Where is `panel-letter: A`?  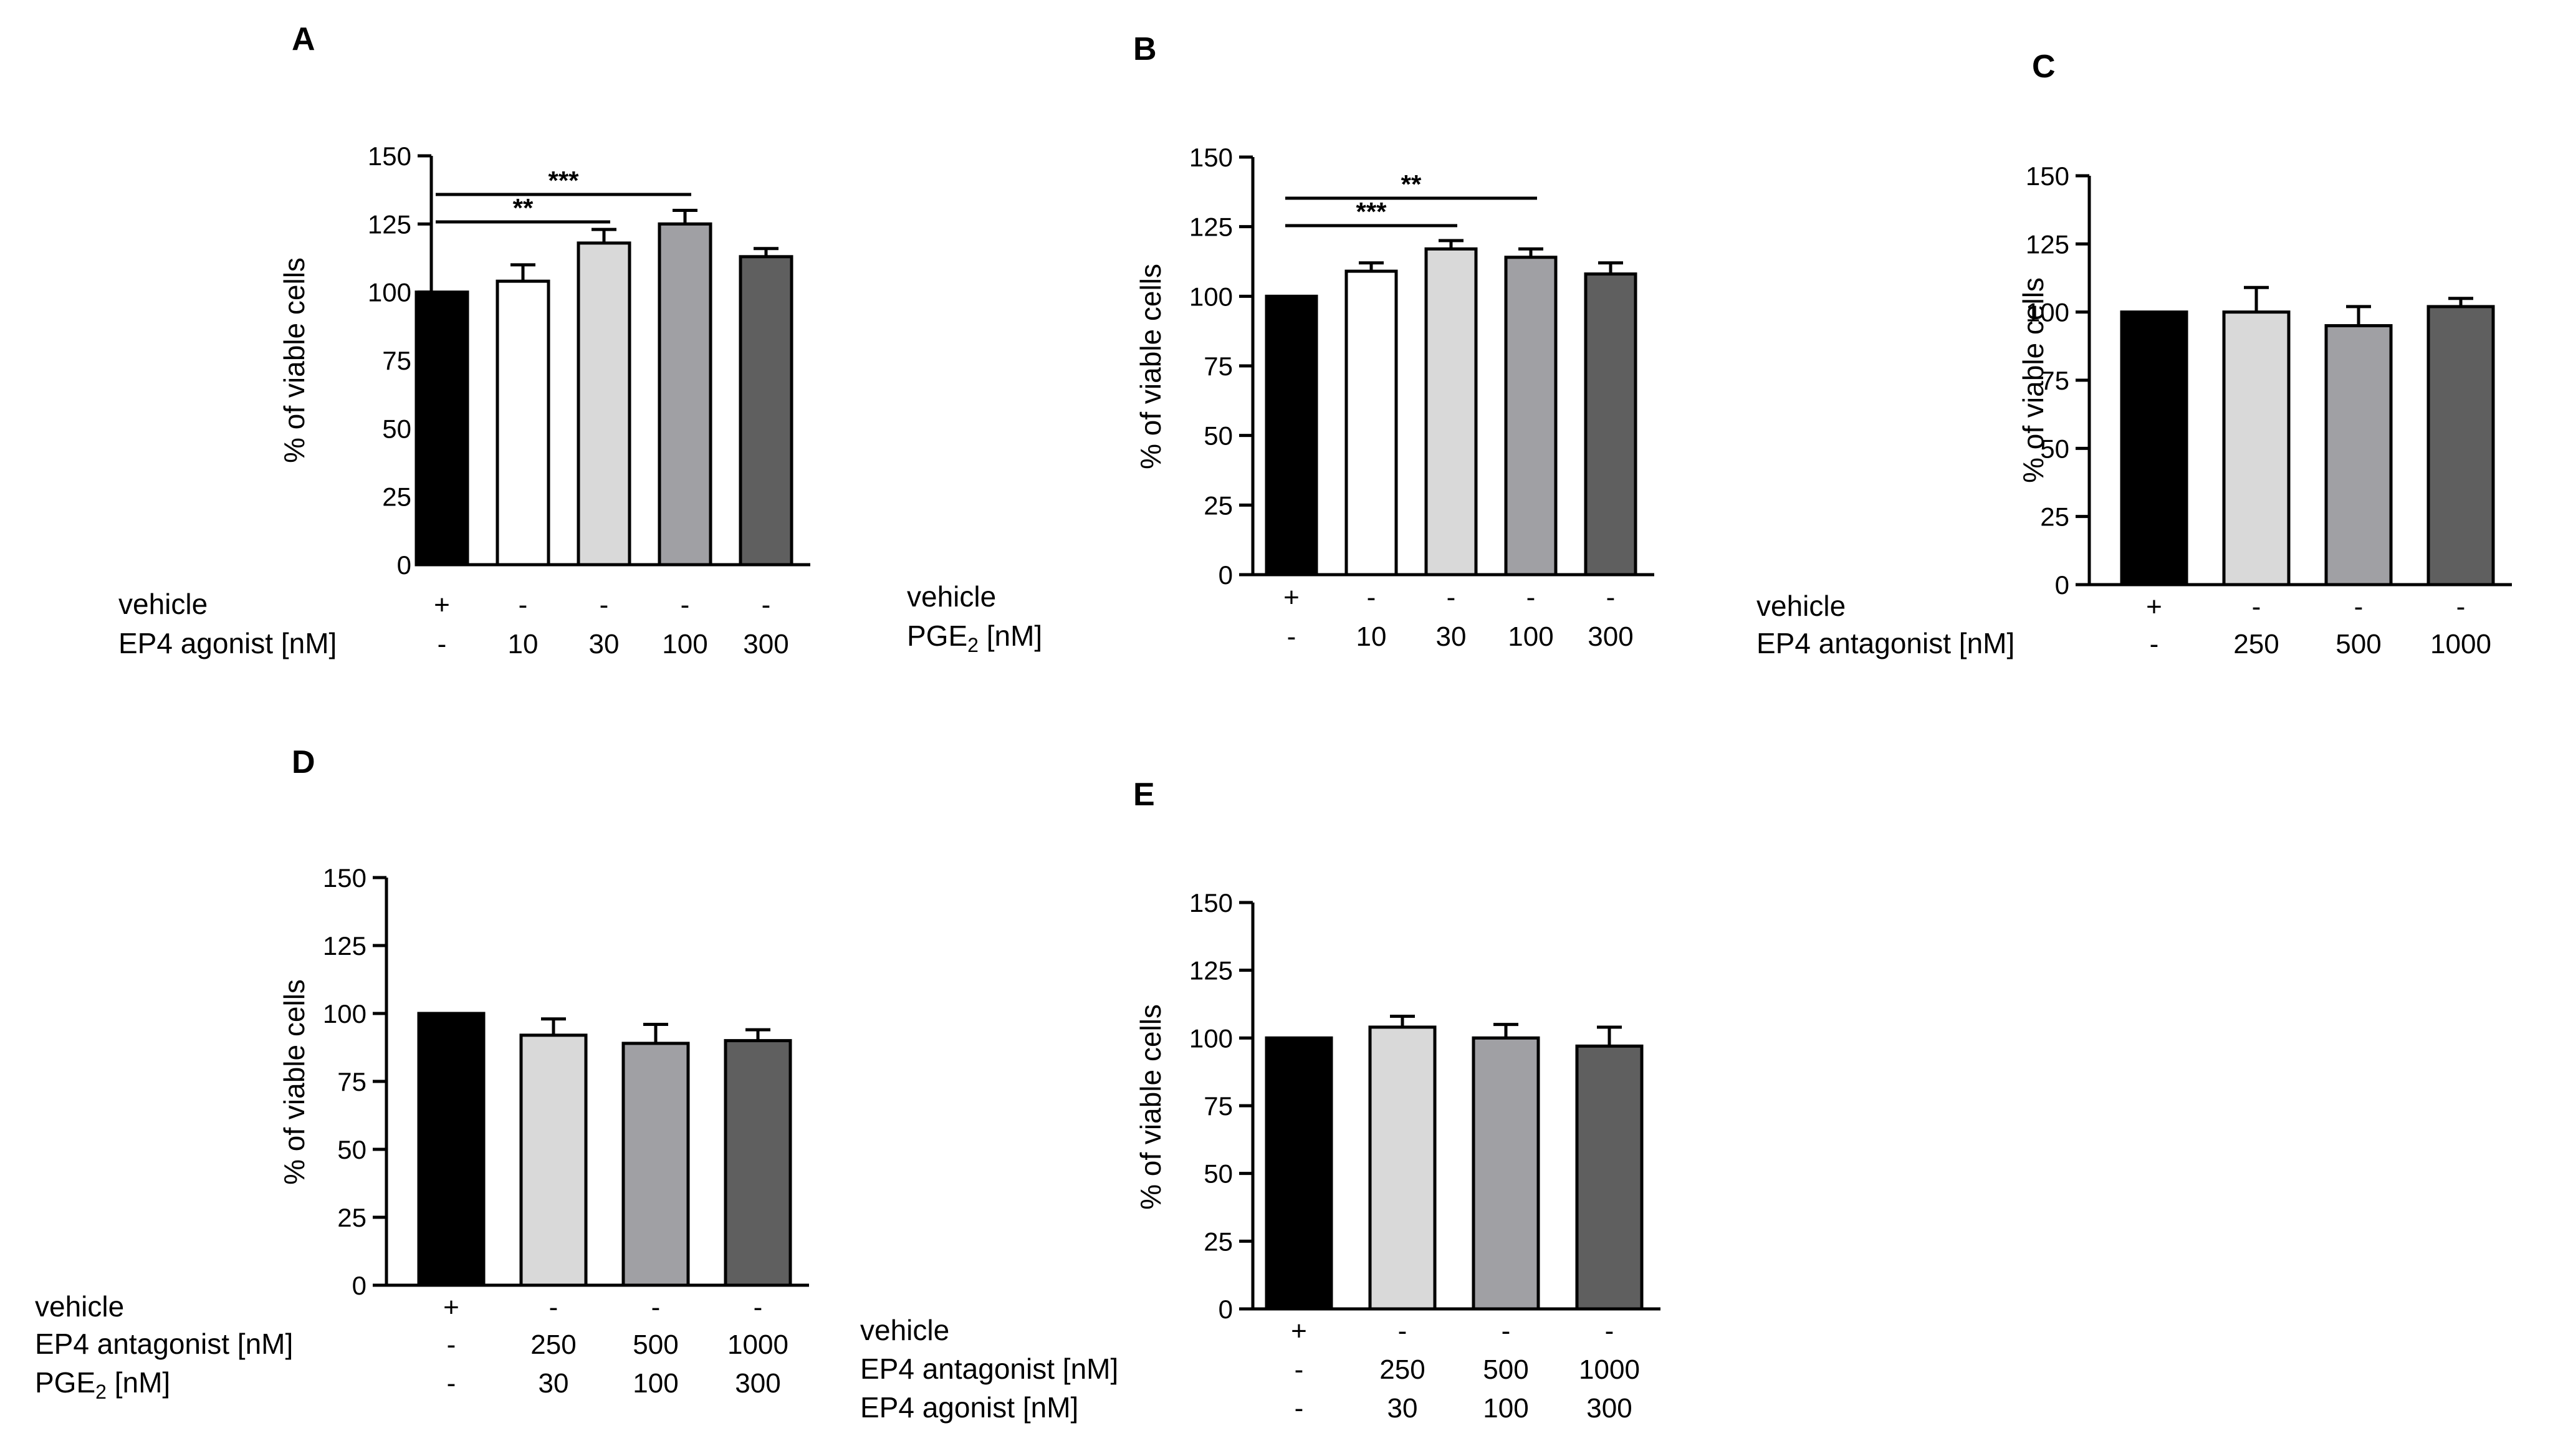 panel-letter: A is located at coordinates (303, 39).